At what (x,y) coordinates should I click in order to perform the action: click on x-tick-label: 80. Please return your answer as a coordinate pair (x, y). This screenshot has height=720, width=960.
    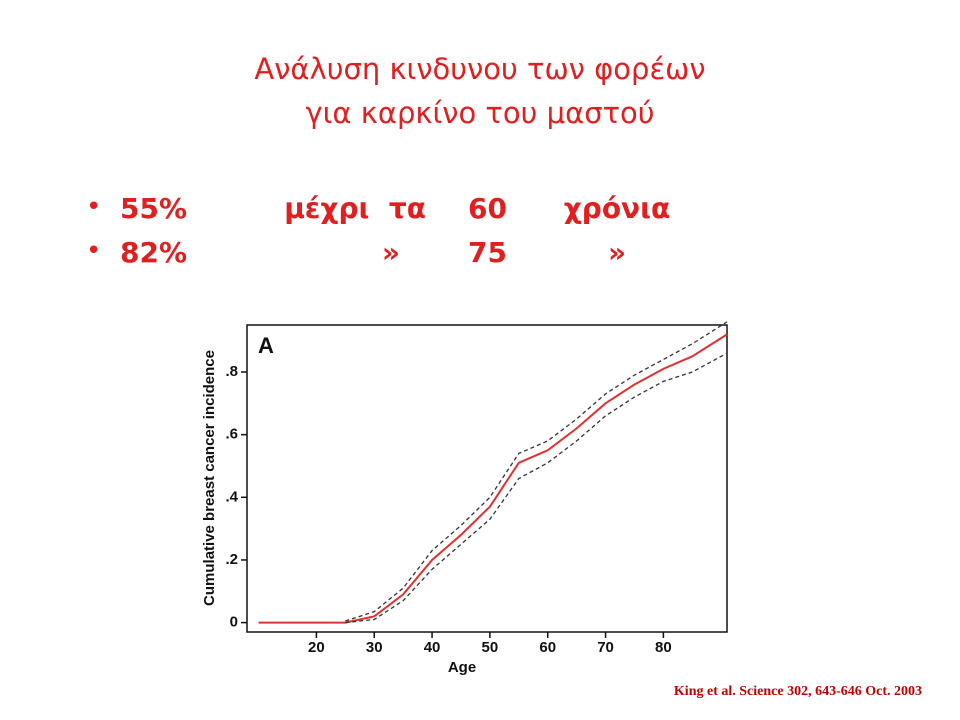
    Looking at the image, I should click on (663, 647).